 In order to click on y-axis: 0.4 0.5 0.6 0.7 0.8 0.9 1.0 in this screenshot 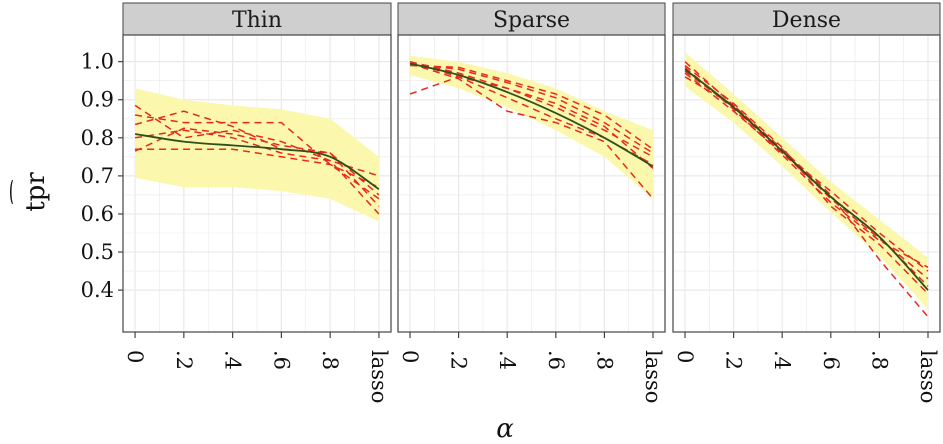, I will do `click(102, 176)`.